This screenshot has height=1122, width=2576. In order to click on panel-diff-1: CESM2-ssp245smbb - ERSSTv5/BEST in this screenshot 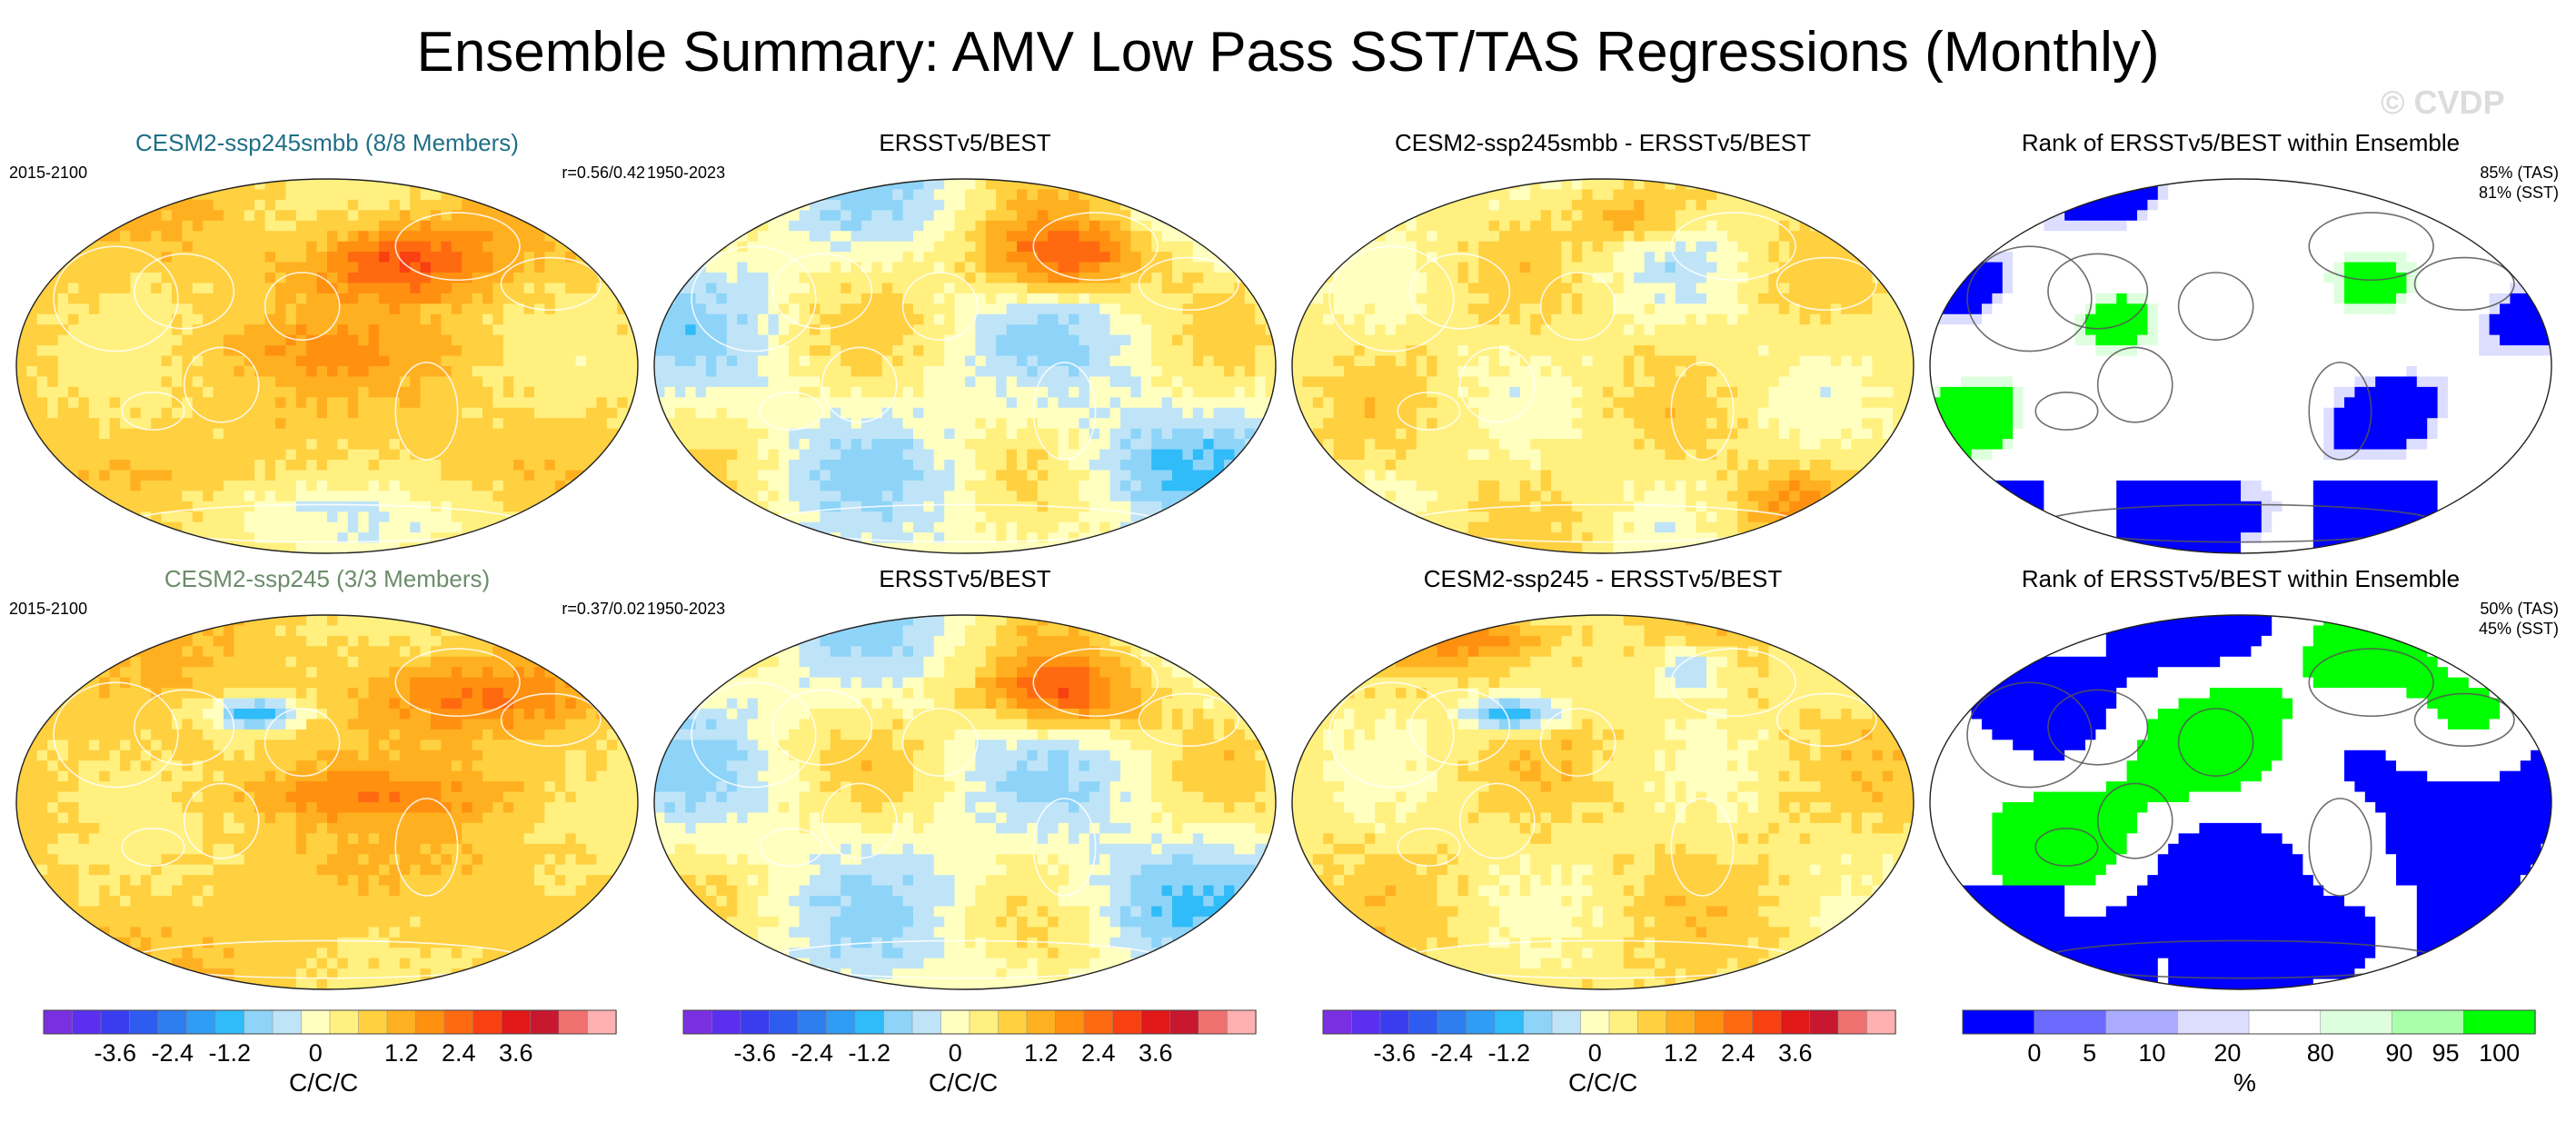, I will do `click(1603, 343)`.